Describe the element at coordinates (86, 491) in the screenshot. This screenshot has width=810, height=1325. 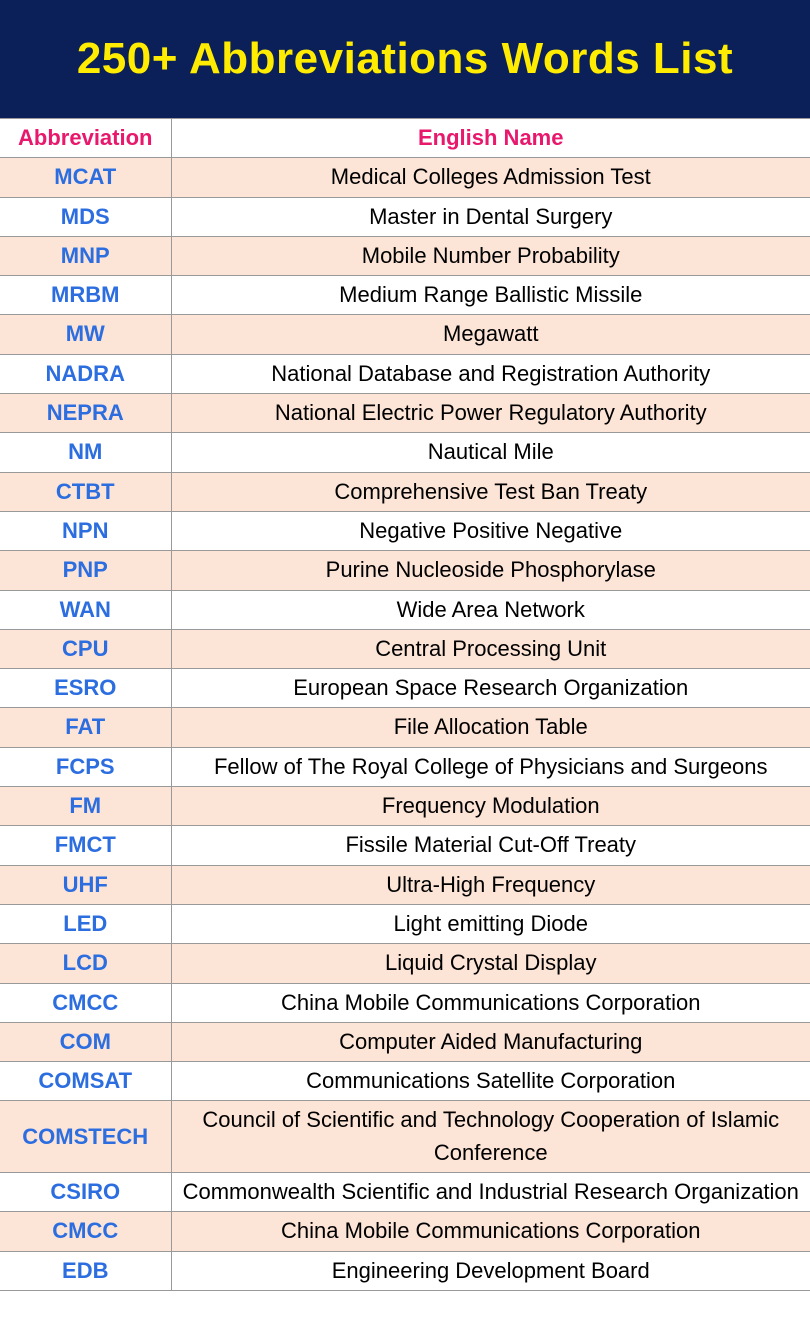
I see `abbreviation-cell: CTBT` at that location.